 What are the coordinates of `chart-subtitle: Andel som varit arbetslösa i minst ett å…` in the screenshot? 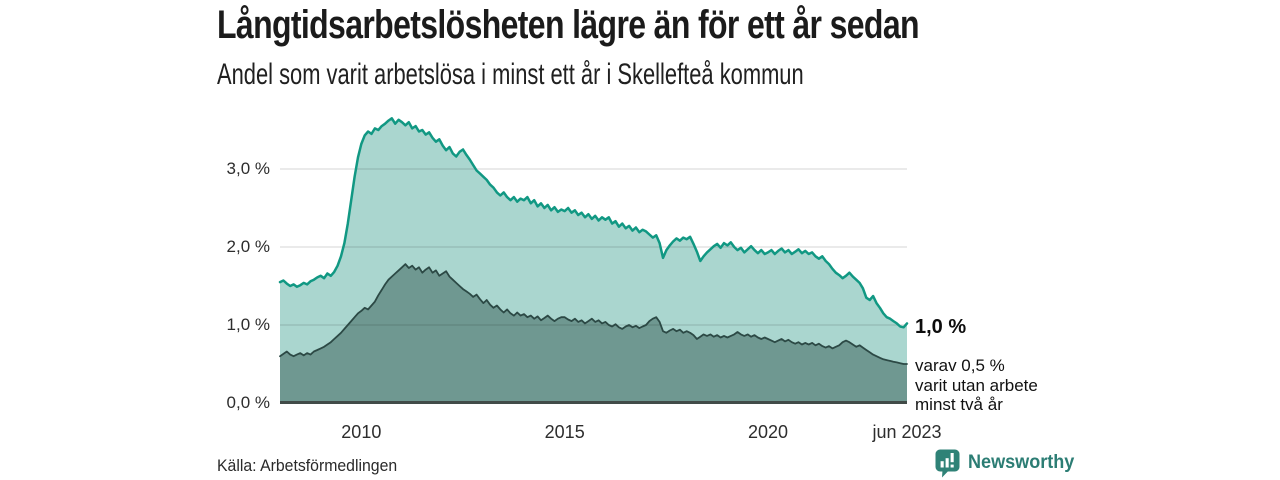 It's located at (510, 74).